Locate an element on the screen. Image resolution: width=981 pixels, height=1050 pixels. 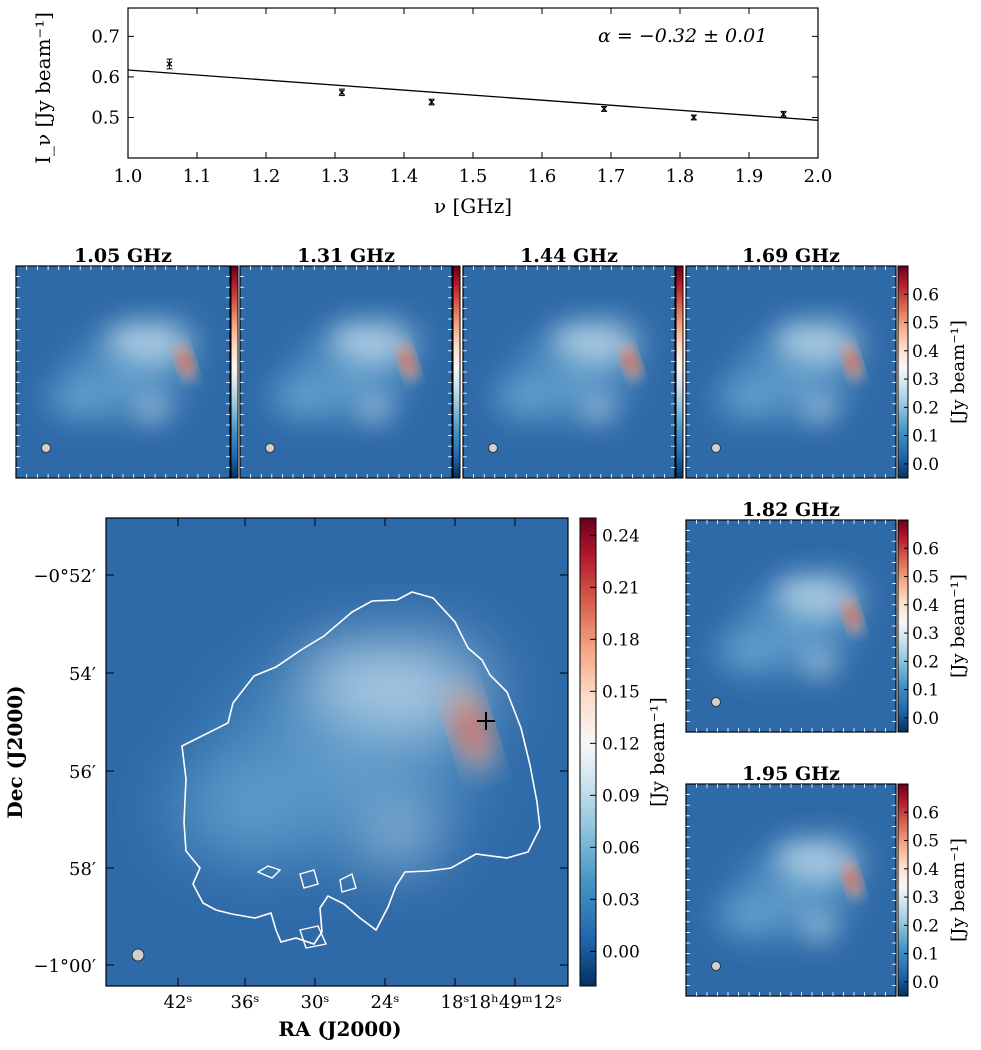
spectrum-points is located at coordinates (476, 89).